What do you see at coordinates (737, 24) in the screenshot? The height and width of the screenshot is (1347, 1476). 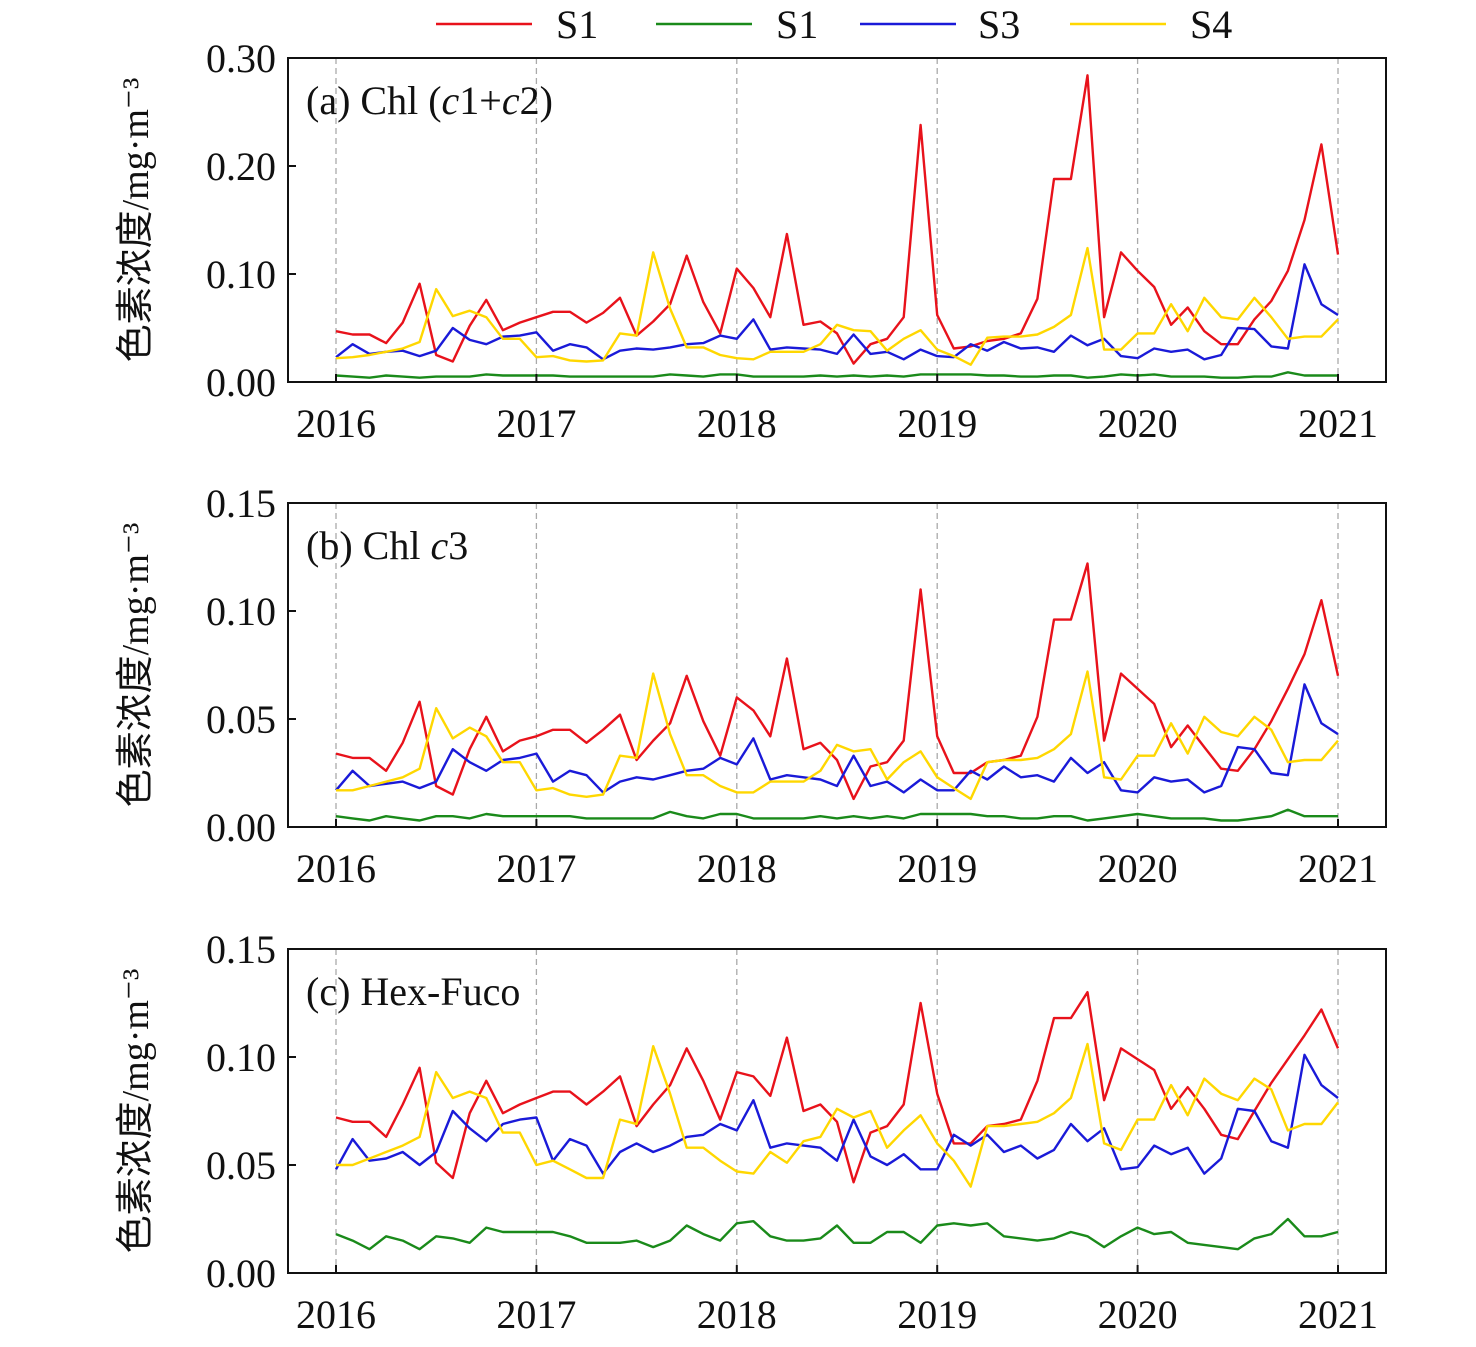 I see `legend-item-2: S1` at bounding box center [737, 24].